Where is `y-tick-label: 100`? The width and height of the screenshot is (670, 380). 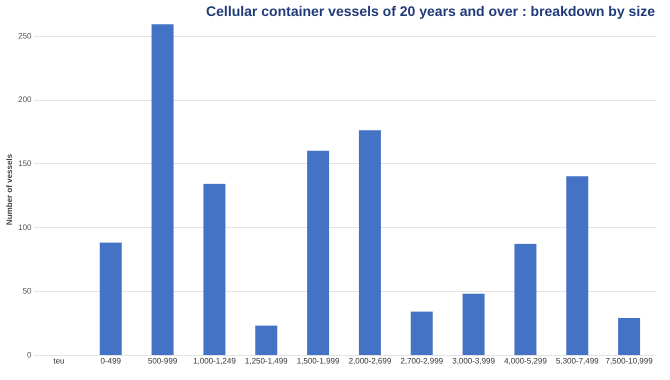
y-tick-label: 100 is located at coordinates (25, 227).